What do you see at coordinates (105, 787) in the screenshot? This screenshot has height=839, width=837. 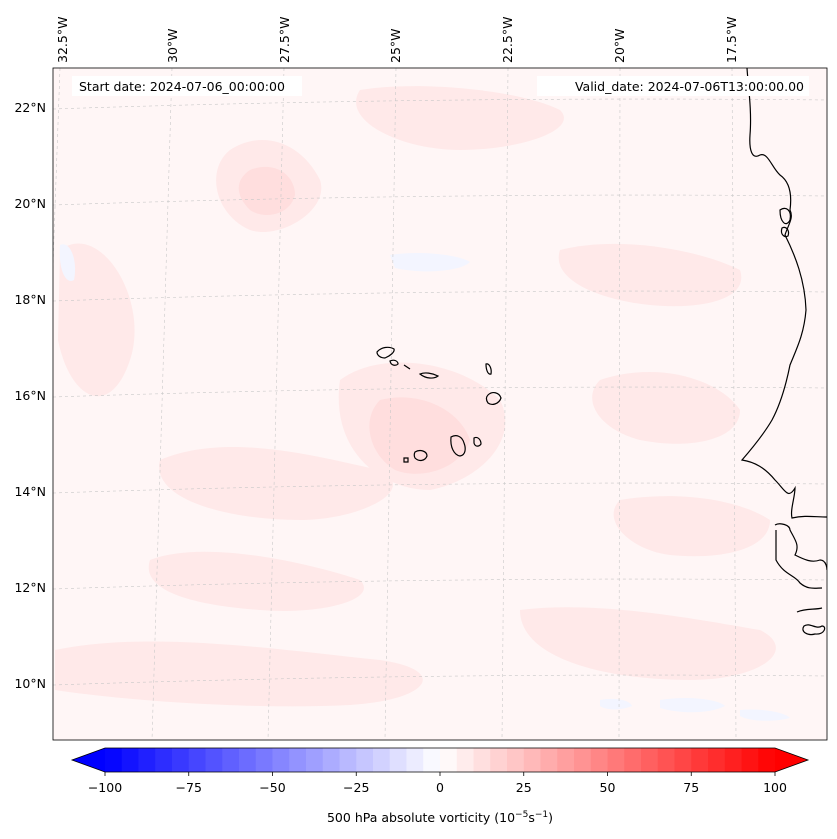 I see `colorbar-tick-label: −100` at bounding box center [105, 787].